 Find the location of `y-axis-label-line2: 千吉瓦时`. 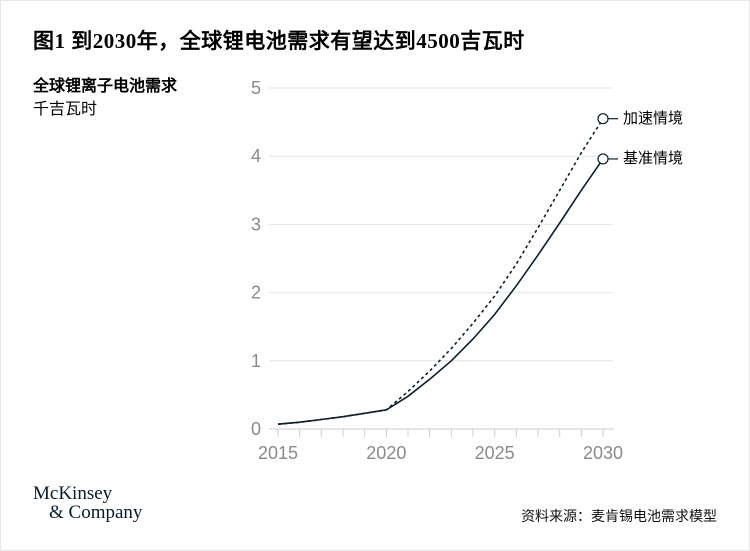

y-axis-label-line2: 千吉瓦时 is located at coordinates (65, 109).